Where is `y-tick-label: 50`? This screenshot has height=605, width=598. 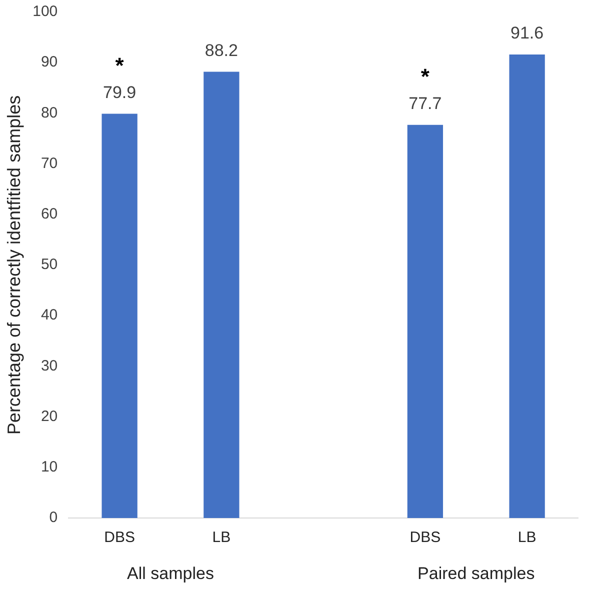 y-tick-label: 50 is located at coordinates (49, 265).